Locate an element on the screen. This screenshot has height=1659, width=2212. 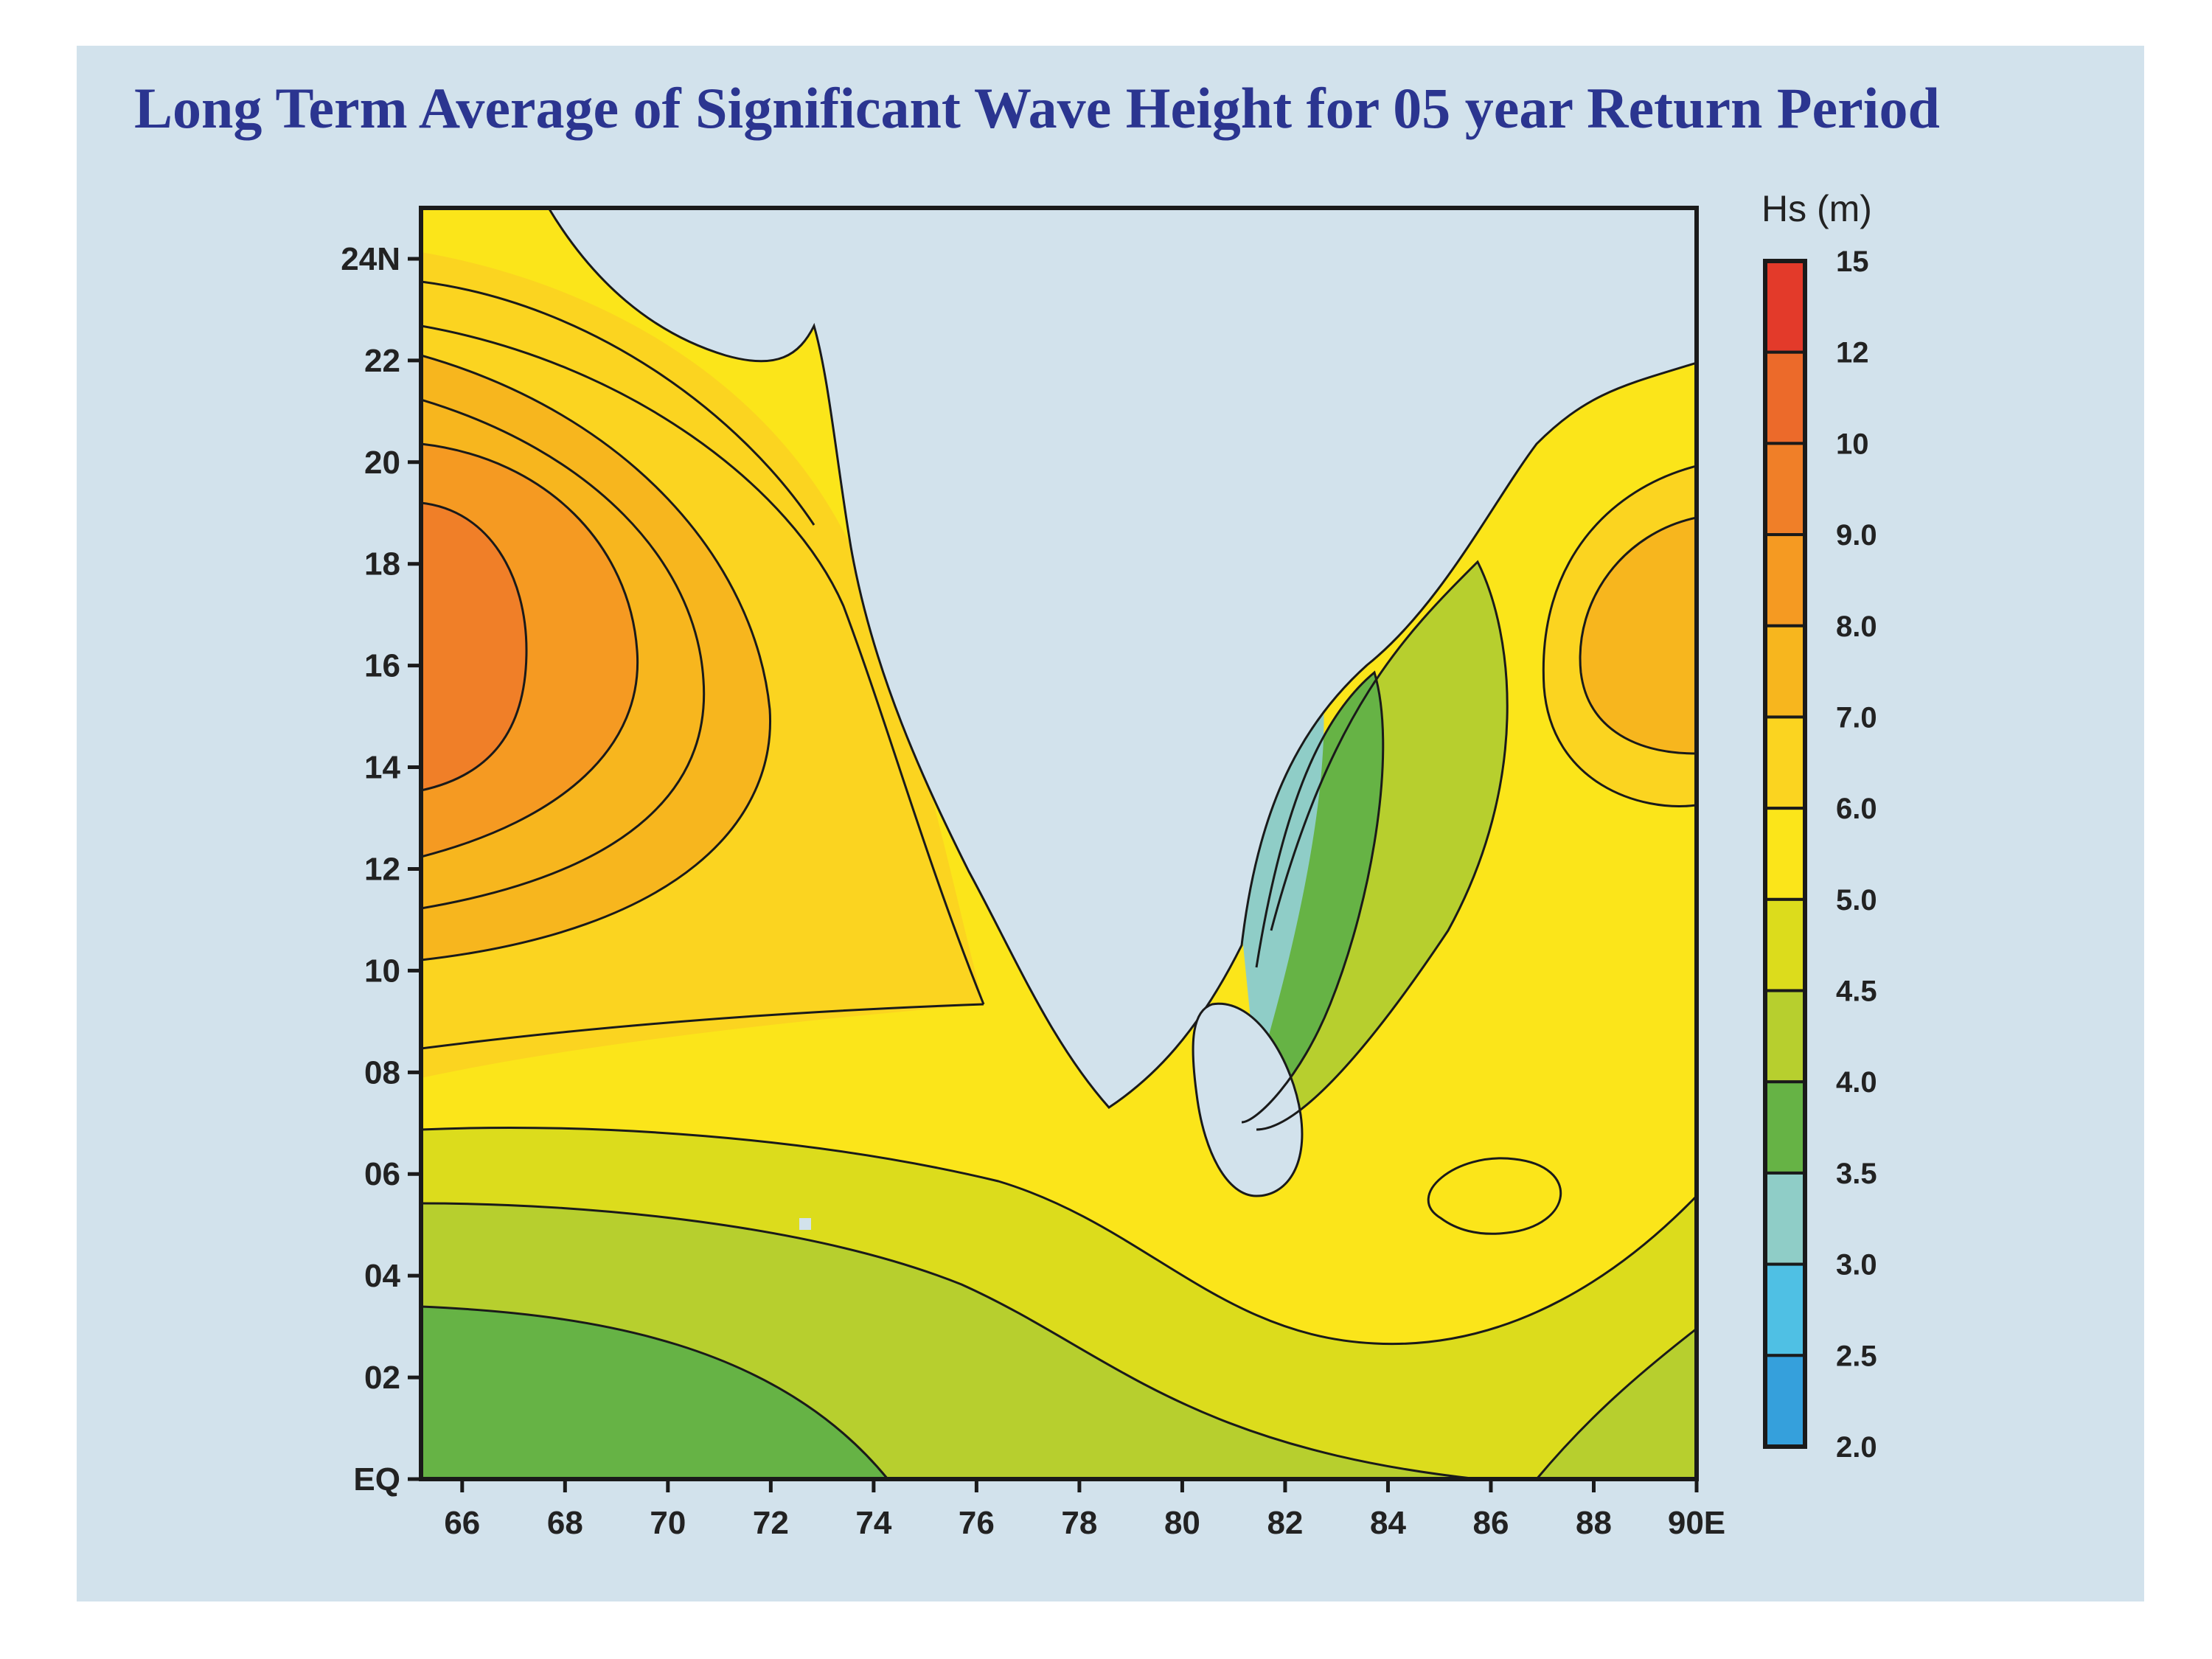
colorbar-label: 5.0 is located at coordinates (1856, 900).